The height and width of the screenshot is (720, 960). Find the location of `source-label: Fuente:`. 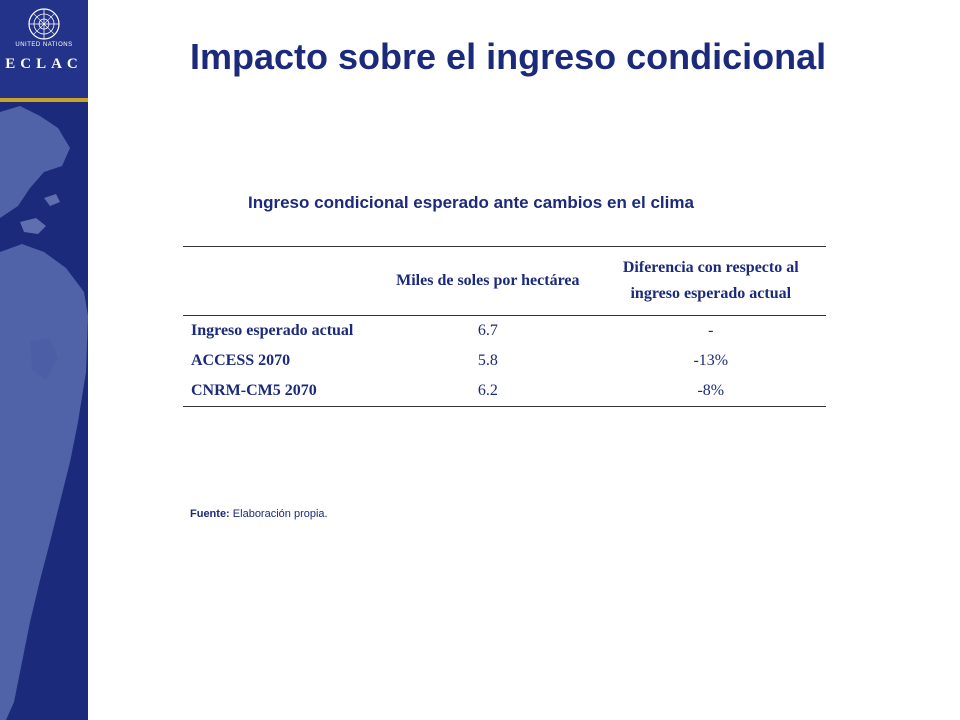

source-label: Fuente: is located at coordinates (210, 514).